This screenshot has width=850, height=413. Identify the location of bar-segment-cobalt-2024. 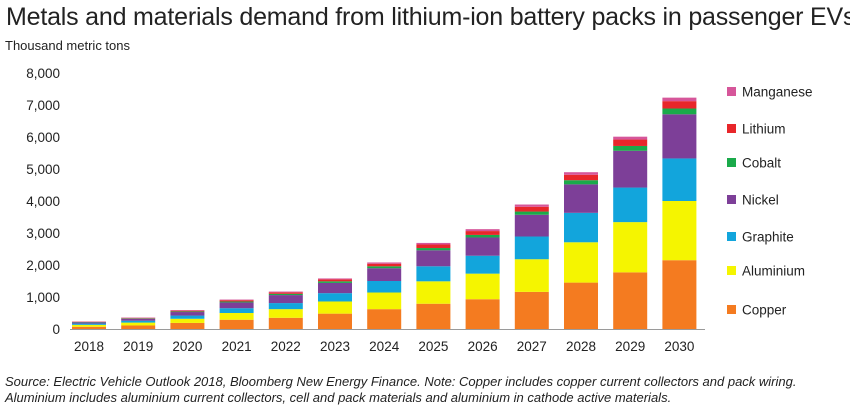
(384, 267).